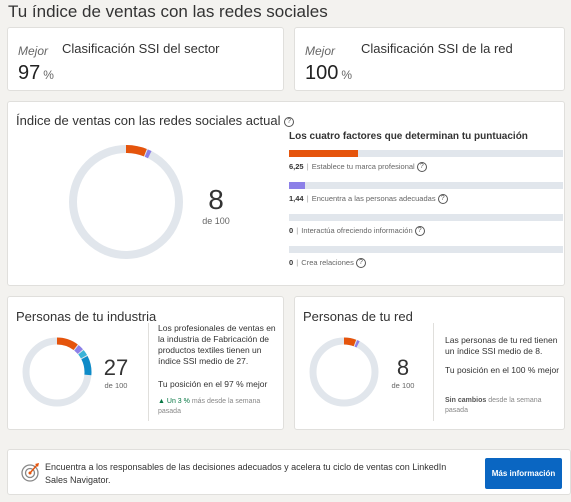 This screenshot has height=502, width=571. I want to click on network-change-value: Sin cambios, so click(466, 400).